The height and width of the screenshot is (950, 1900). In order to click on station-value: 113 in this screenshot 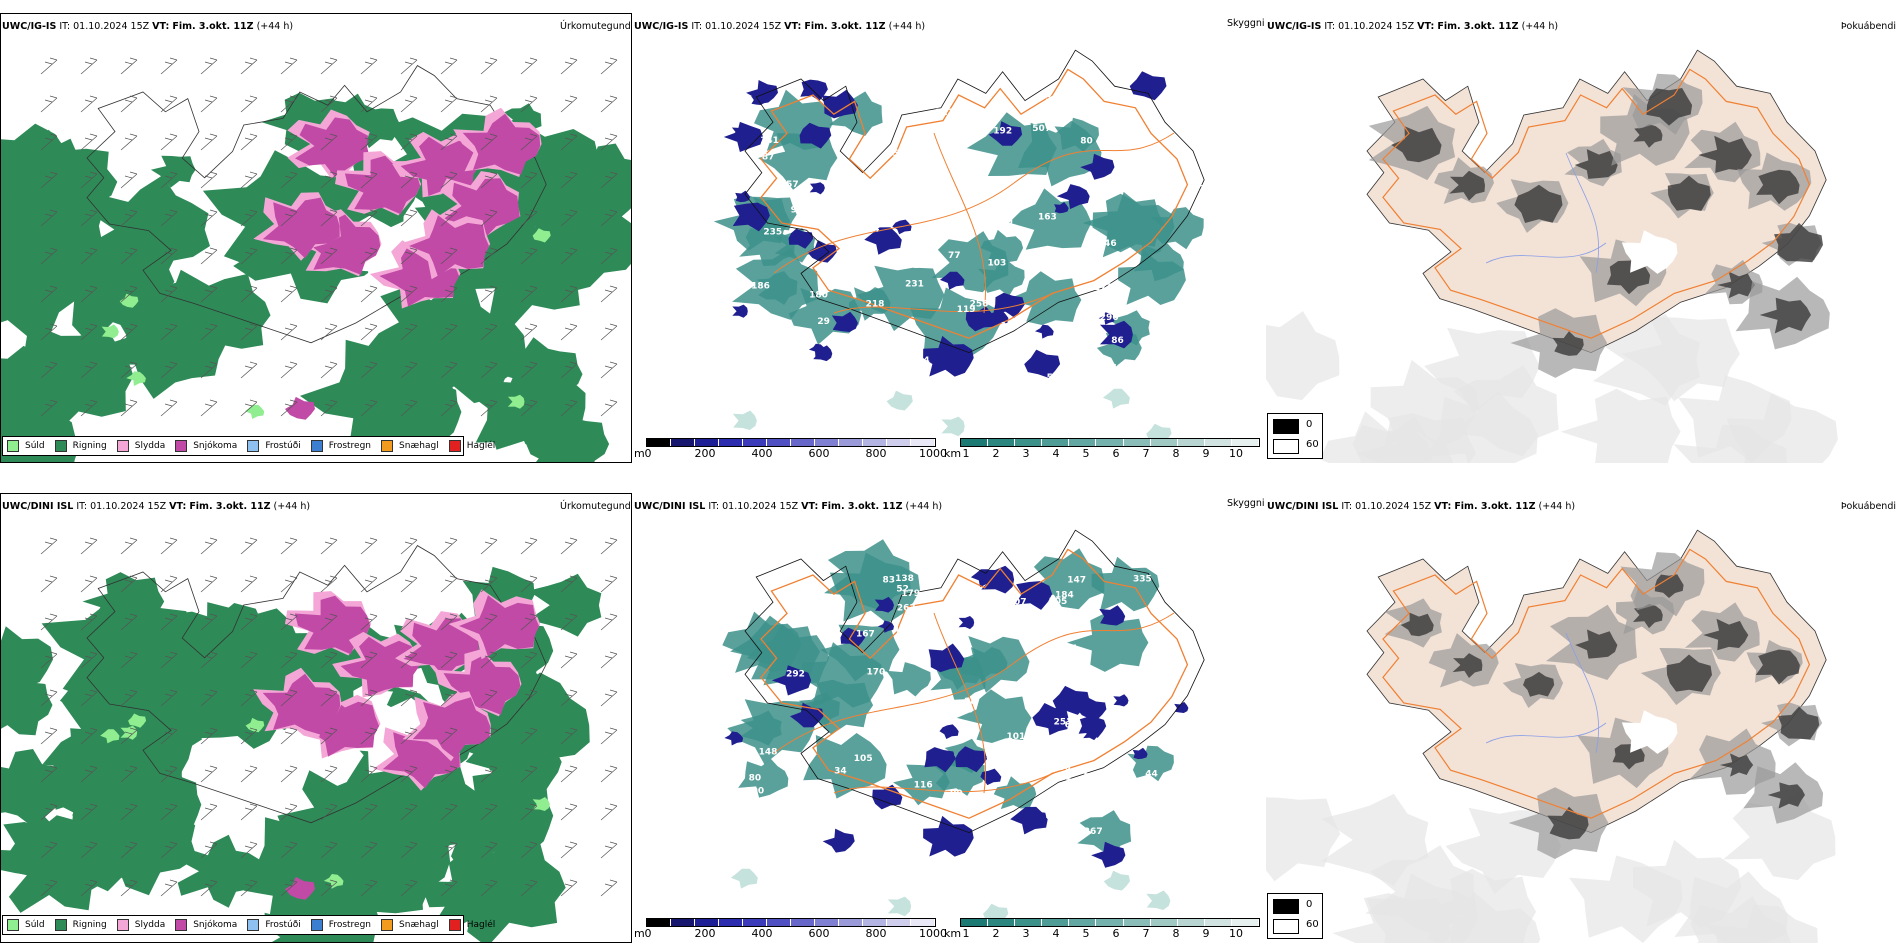, I will do `click(964, 711)`.